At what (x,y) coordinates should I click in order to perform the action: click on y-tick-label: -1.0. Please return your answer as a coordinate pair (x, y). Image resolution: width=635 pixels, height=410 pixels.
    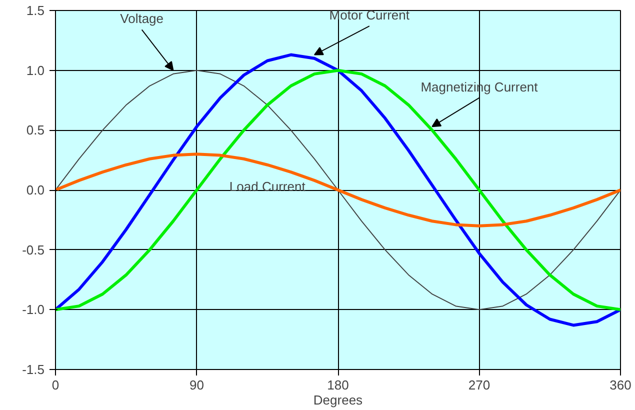
    Looking at the image, I should click on (33, 310).